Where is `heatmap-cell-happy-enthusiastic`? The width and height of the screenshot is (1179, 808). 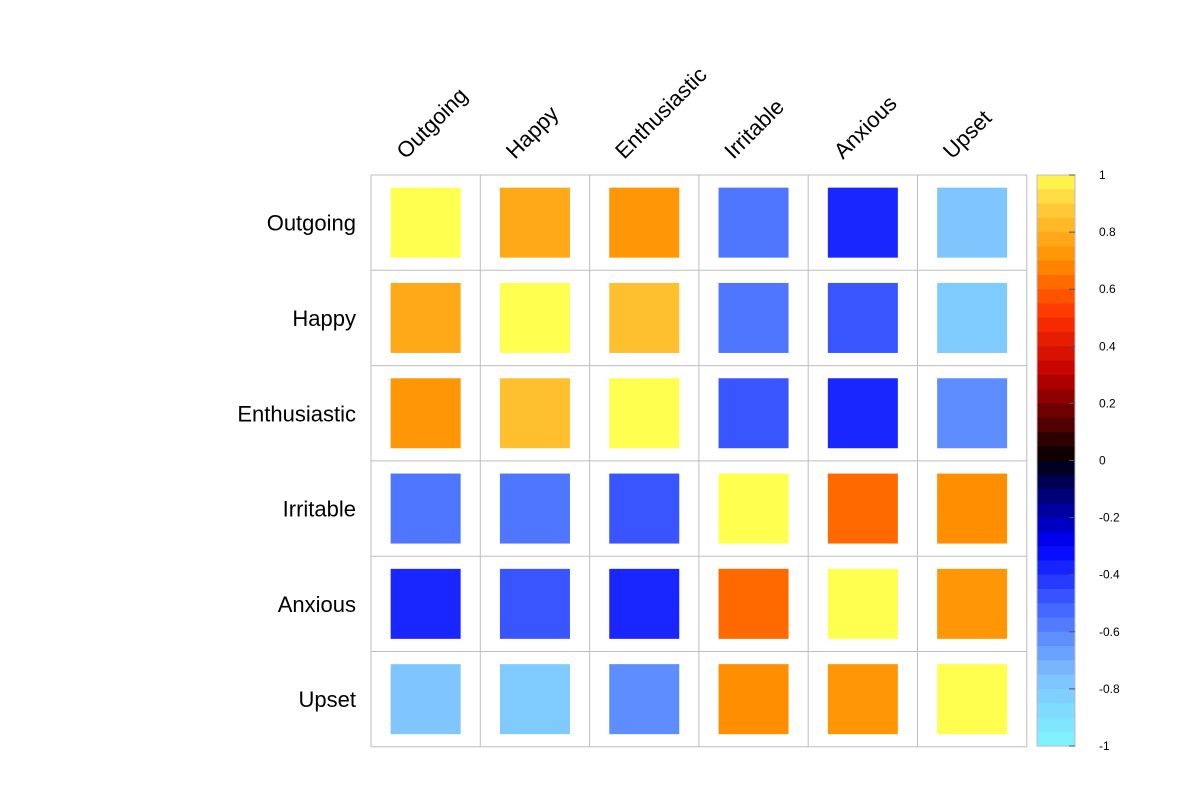 heatmap-cell-happy-enthusiastic is located at coordinates (644, 317).